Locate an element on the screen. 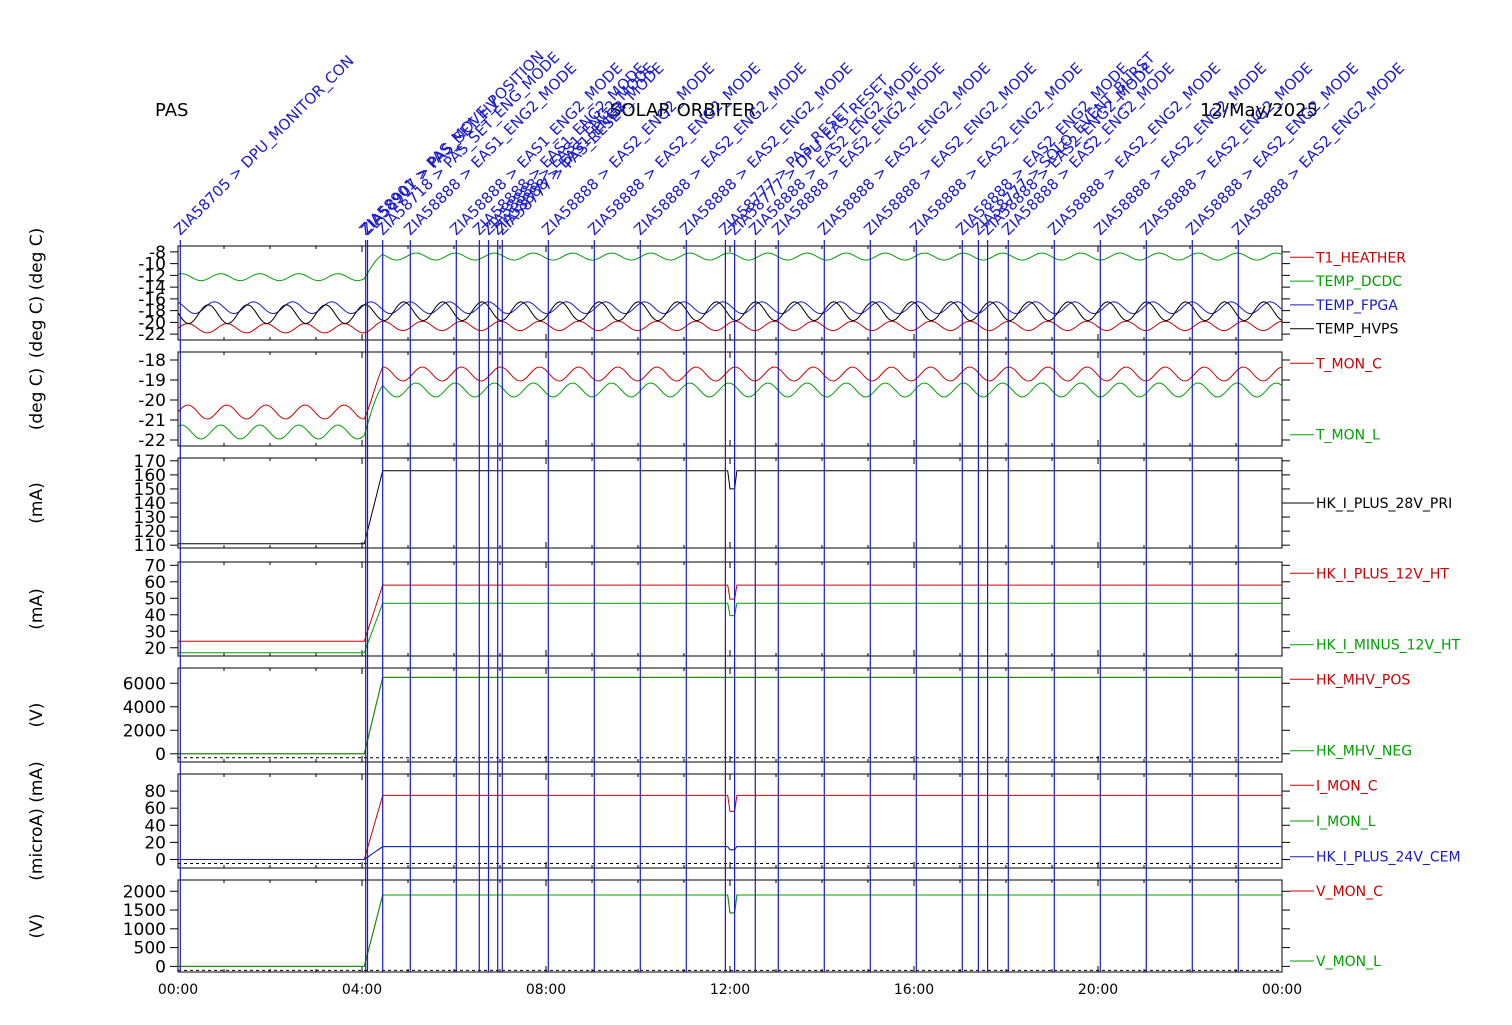  y-tick-label: 140 is located at coordinates (150, 504).